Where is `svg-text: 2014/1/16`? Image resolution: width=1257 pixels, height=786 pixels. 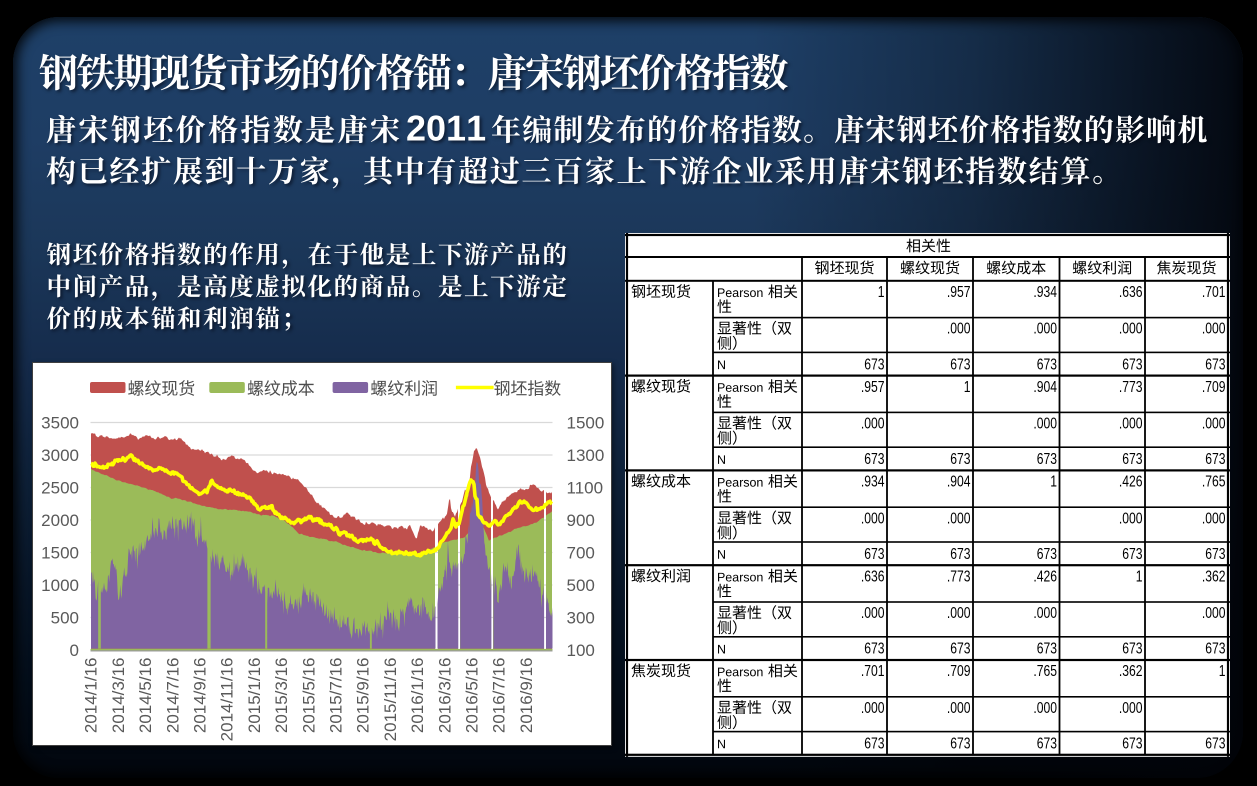
svg-text: 2014/1/16 is located at coordinates (91, 696).